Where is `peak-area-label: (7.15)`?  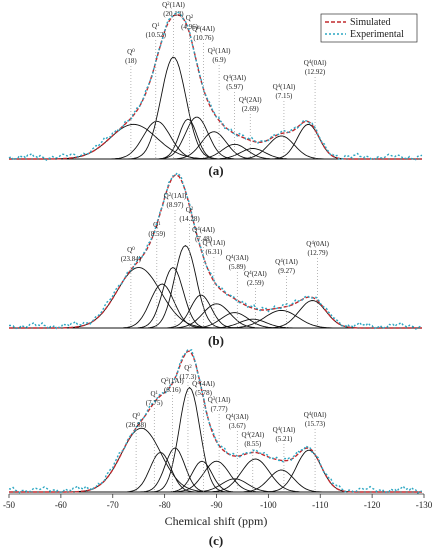 peak-area-label: (7.15) is located at coordinates (284, 96).